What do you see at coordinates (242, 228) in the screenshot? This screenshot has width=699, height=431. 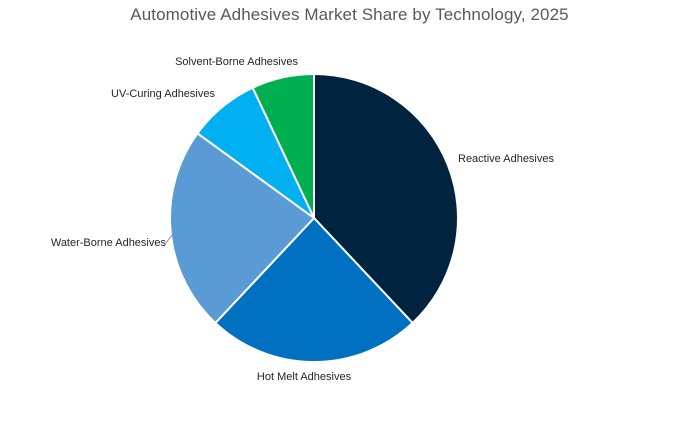 I see `pie-slice-water-borne-adhesives` at bounding box center [242, 228].